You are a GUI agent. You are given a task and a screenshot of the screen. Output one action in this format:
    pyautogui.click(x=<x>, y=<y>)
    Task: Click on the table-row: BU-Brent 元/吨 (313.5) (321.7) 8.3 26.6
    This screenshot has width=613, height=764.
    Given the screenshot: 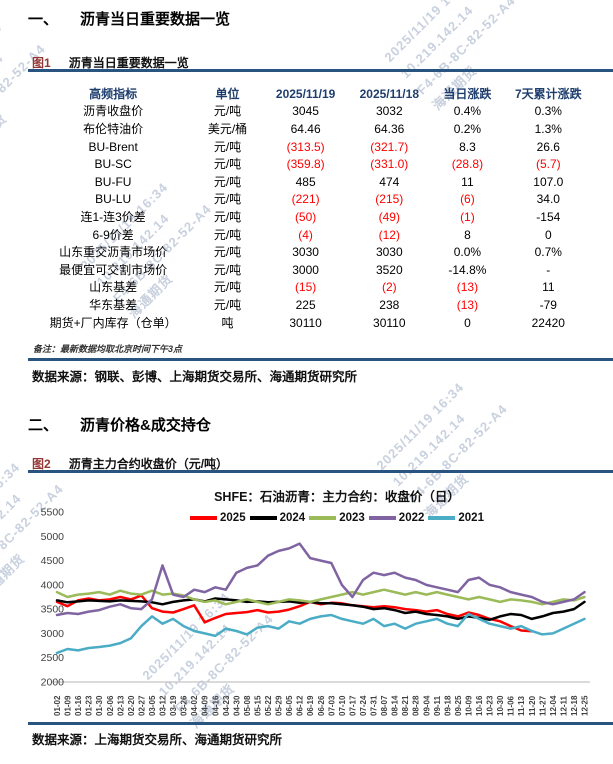 What is the action you would take?
    pyautogui.click(x=314, y=147)
    